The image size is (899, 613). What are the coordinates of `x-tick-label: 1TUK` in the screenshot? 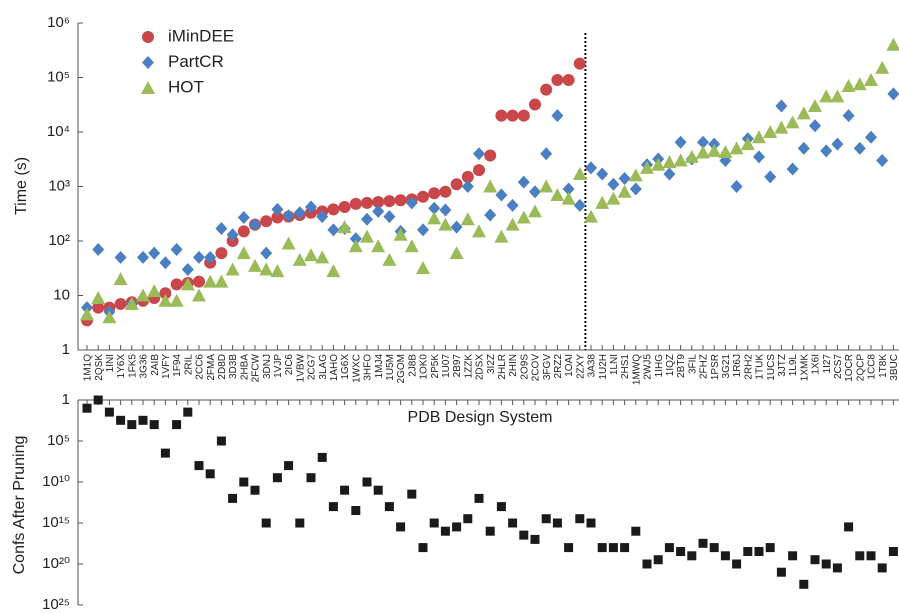 It's located at (760, 367).